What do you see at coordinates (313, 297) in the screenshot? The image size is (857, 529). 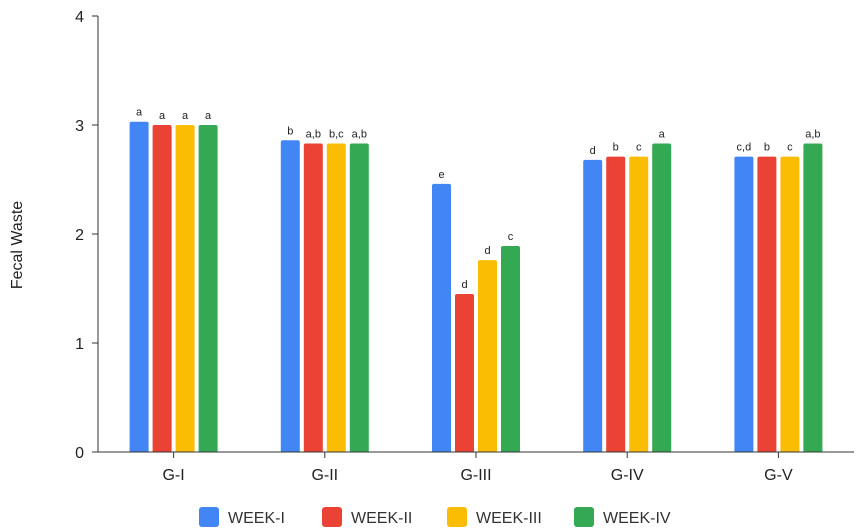 I see `bar-week-ii-g-ii` at bounding box center [313, 297].